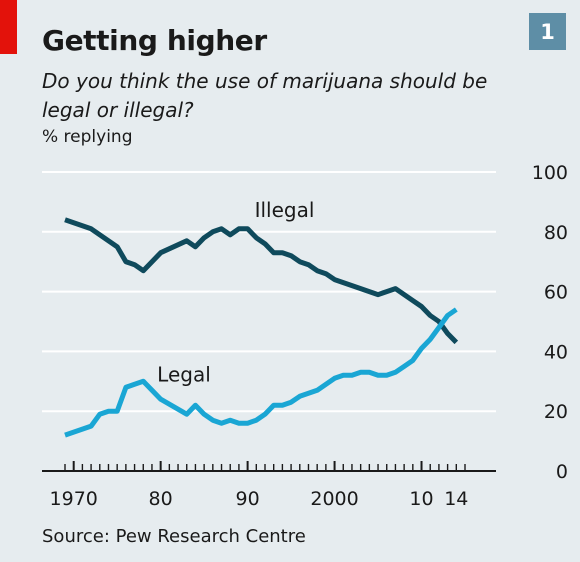  Describe the element at coordinates (334, 499) in the screenshot. I see `x-tick-label: 2000` at that location.